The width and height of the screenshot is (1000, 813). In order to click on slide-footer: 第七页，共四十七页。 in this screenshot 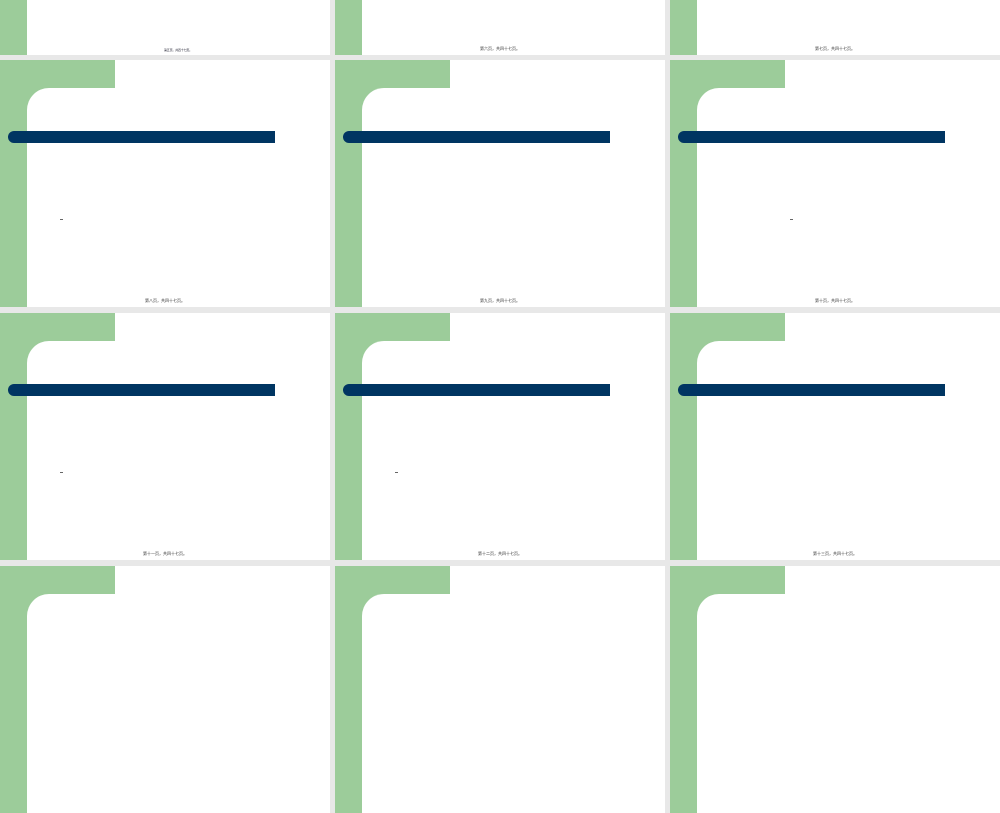, I will do `click(835, 48)`.